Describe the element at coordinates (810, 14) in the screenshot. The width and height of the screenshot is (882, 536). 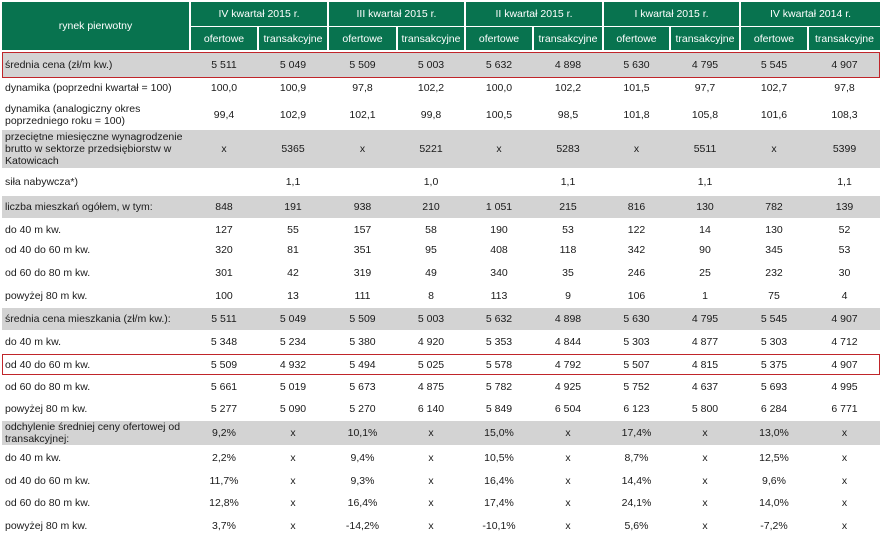
I see `quarter-header: IV kwartał 2014 r.` at that location.